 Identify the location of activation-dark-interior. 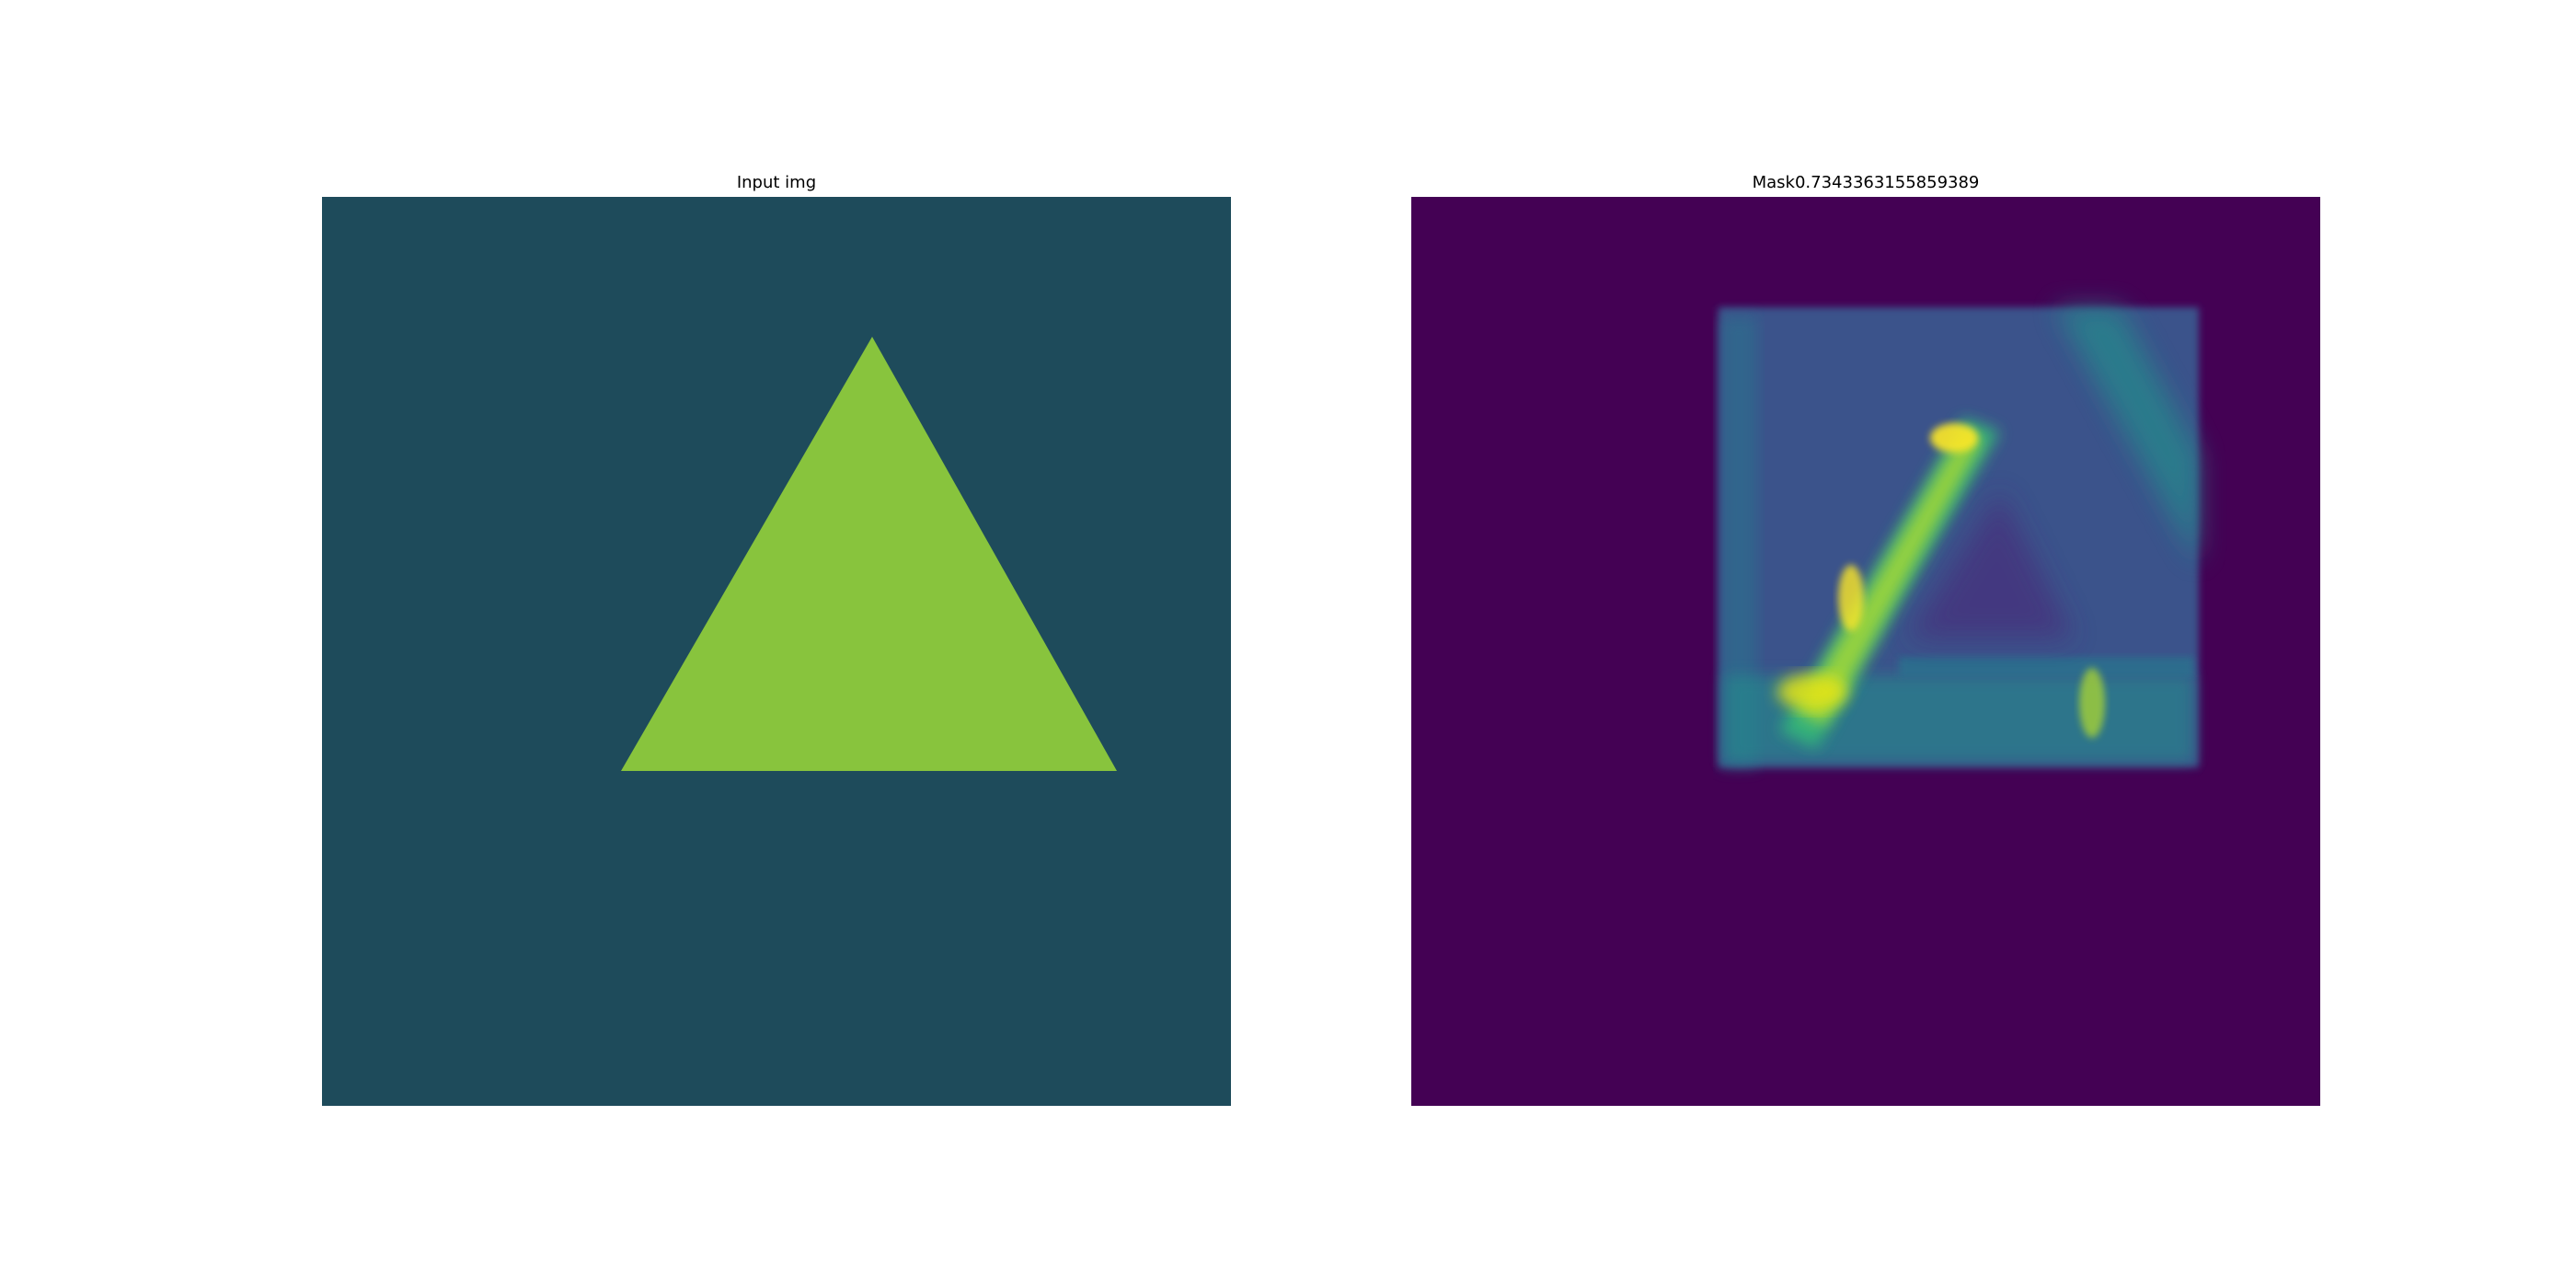
(1991, 564).